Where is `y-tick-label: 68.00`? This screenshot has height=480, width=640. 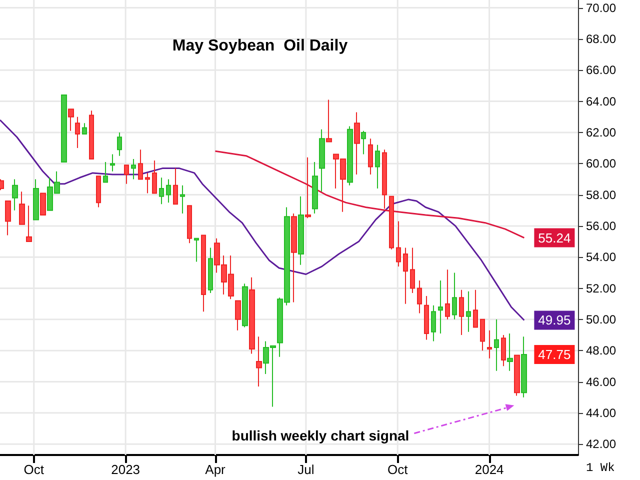
y-tick-label: 68.00 is located at coordinates (601, 39).